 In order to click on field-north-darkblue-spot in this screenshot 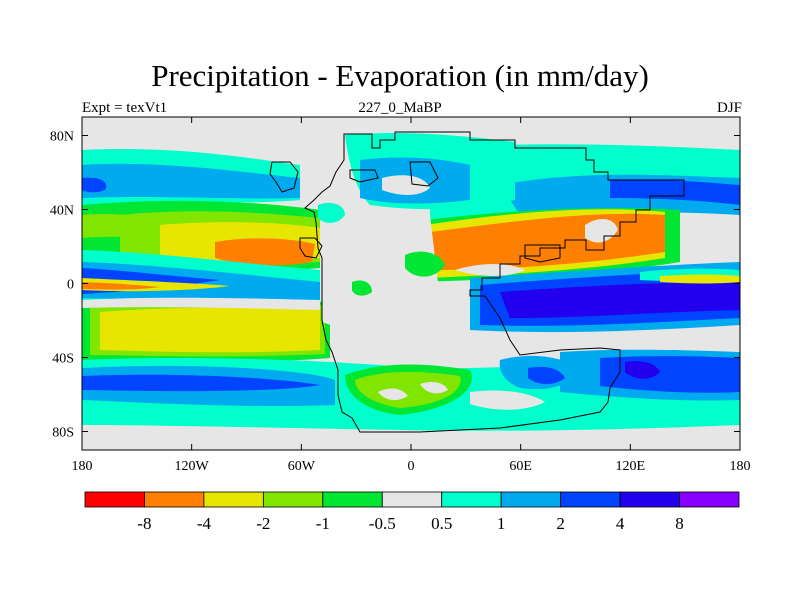, I will do `click(94, 185)`.